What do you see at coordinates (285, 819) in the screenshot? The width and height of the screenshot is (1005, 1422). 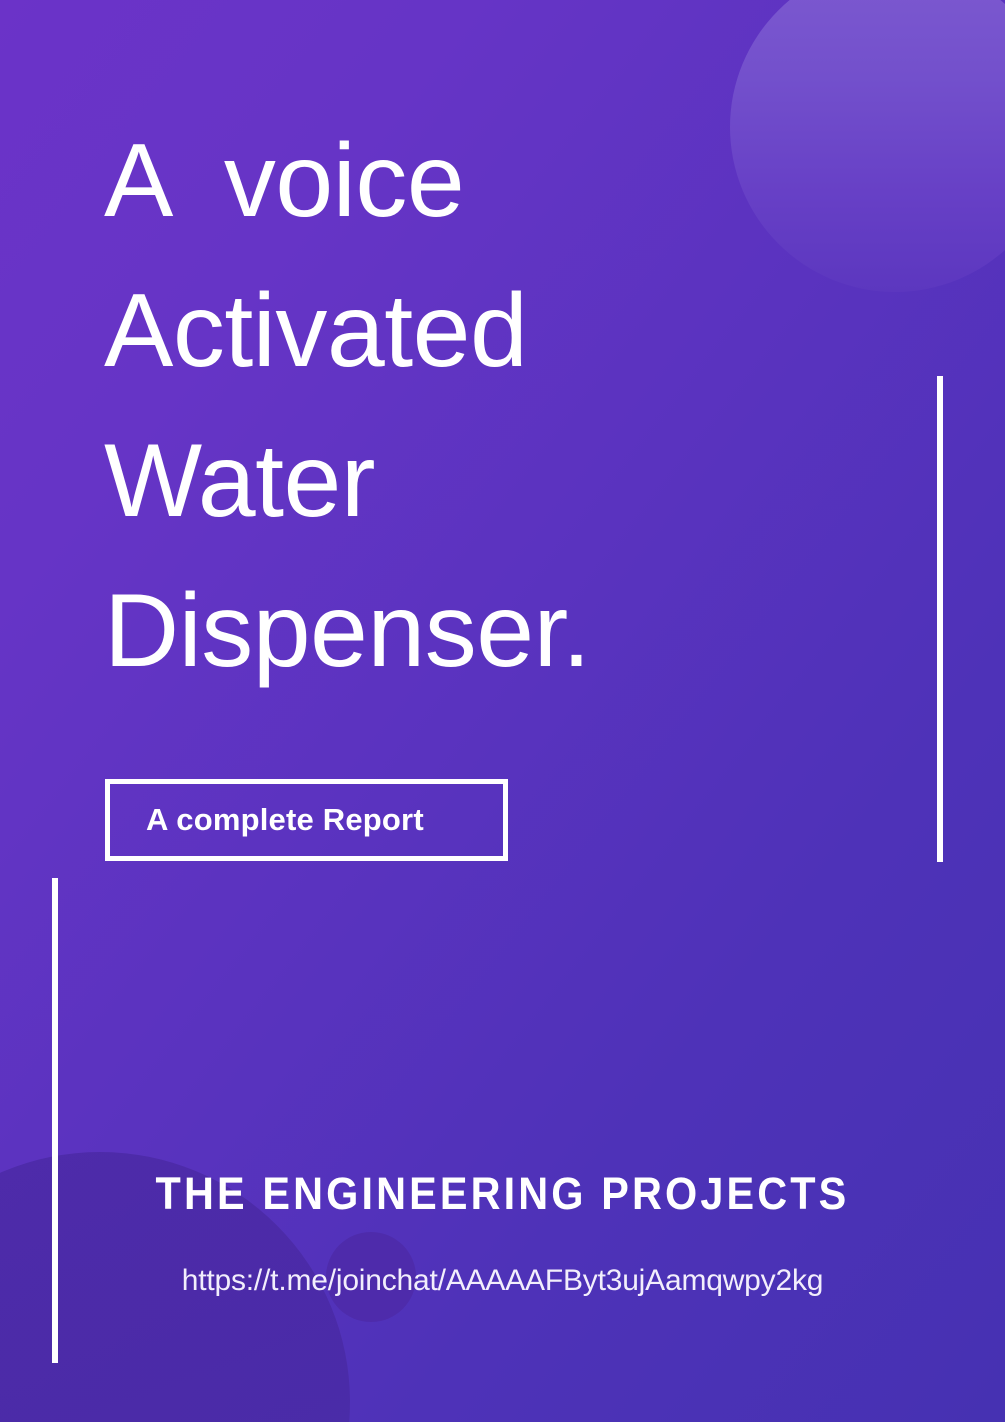 I see `subtitle-label: A complete Report` at bounding box center [285, 819].